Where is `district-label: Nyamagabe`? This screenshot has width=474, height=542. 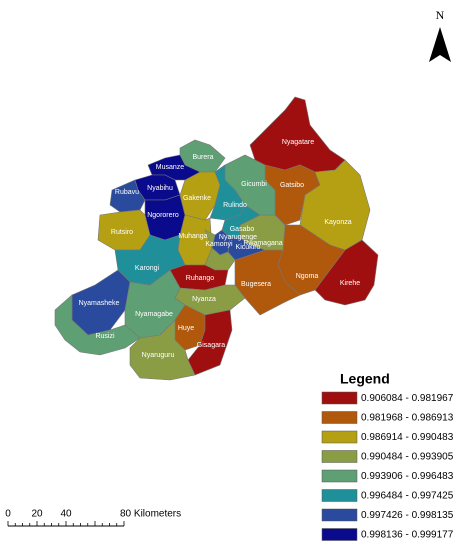 district-label: Nyamagabe is located at coordinates (154, 314).